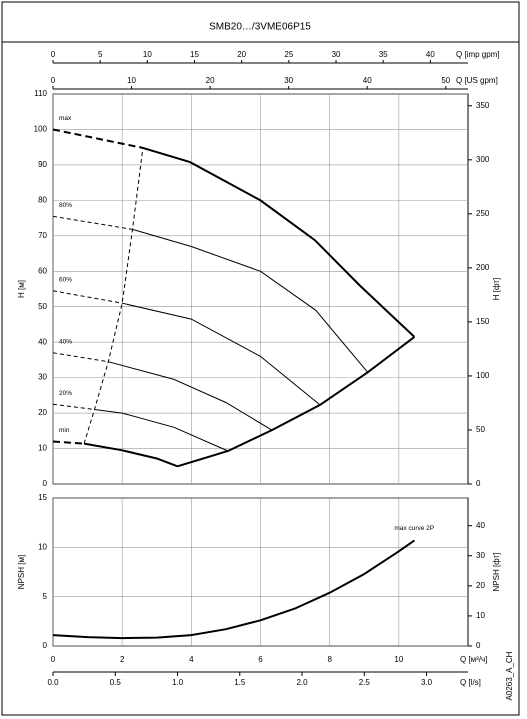 This screenshot has width=527, height=719. What do you see at coordinates (483, 375) in the screenshot?
I see `y2-tick-label: 100` at bounding box center [483, 375].